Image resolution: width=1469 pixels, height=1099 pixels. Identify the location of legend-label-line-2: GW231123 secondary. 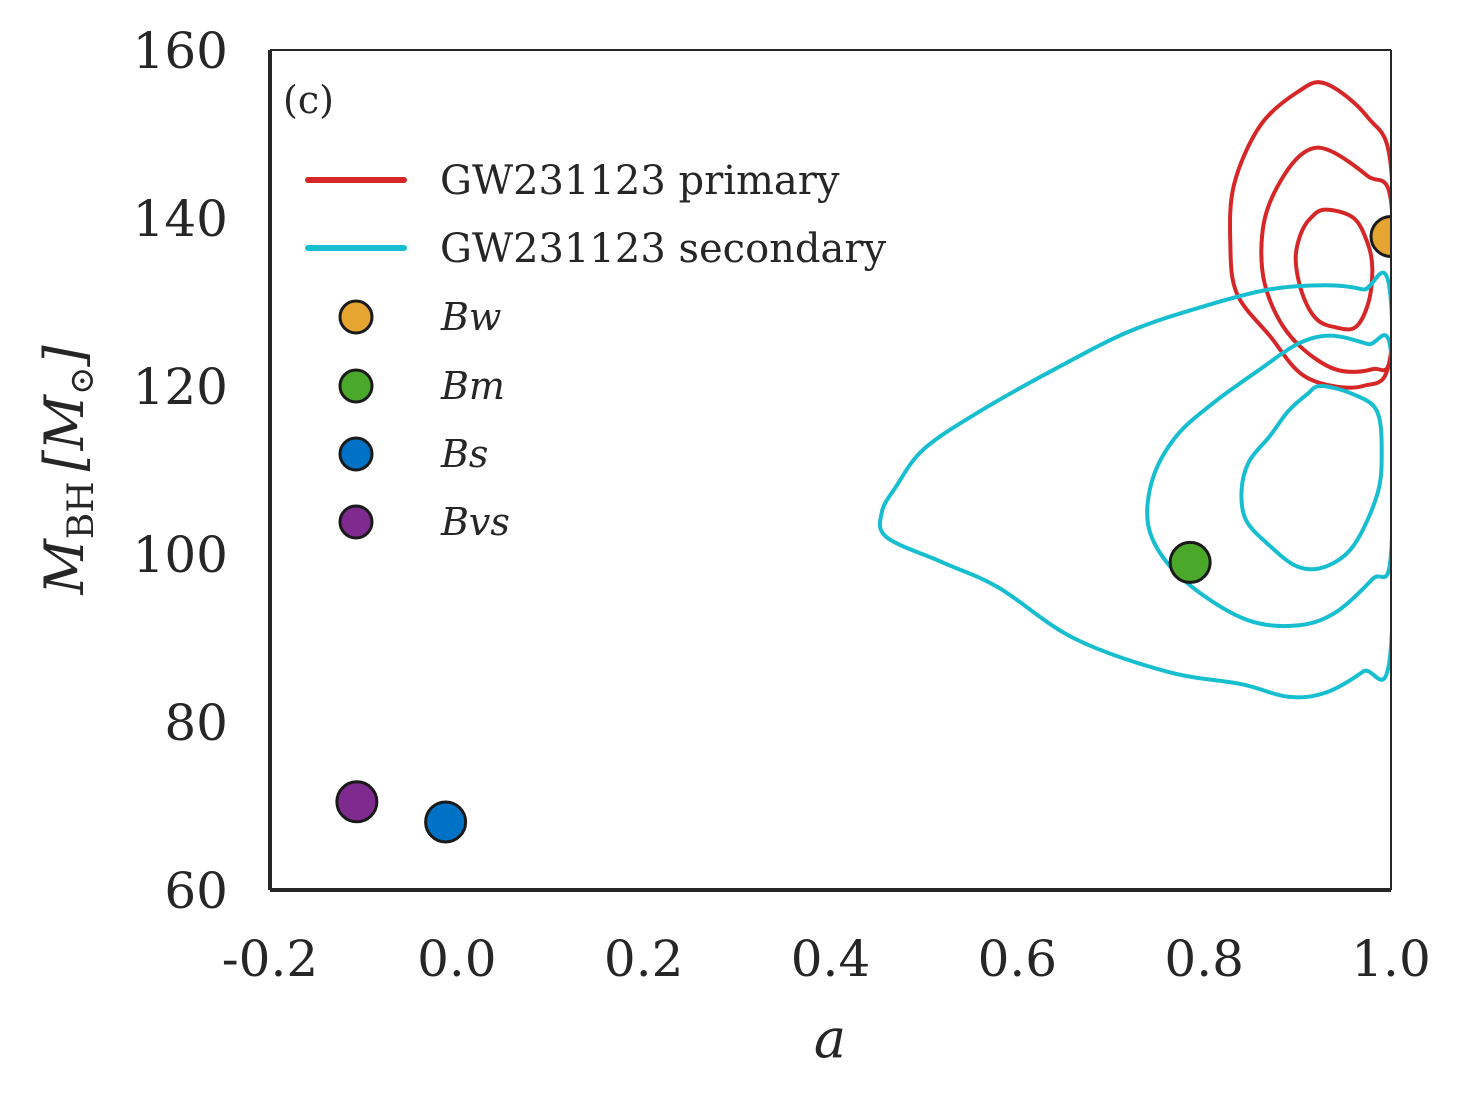
(663, 249).